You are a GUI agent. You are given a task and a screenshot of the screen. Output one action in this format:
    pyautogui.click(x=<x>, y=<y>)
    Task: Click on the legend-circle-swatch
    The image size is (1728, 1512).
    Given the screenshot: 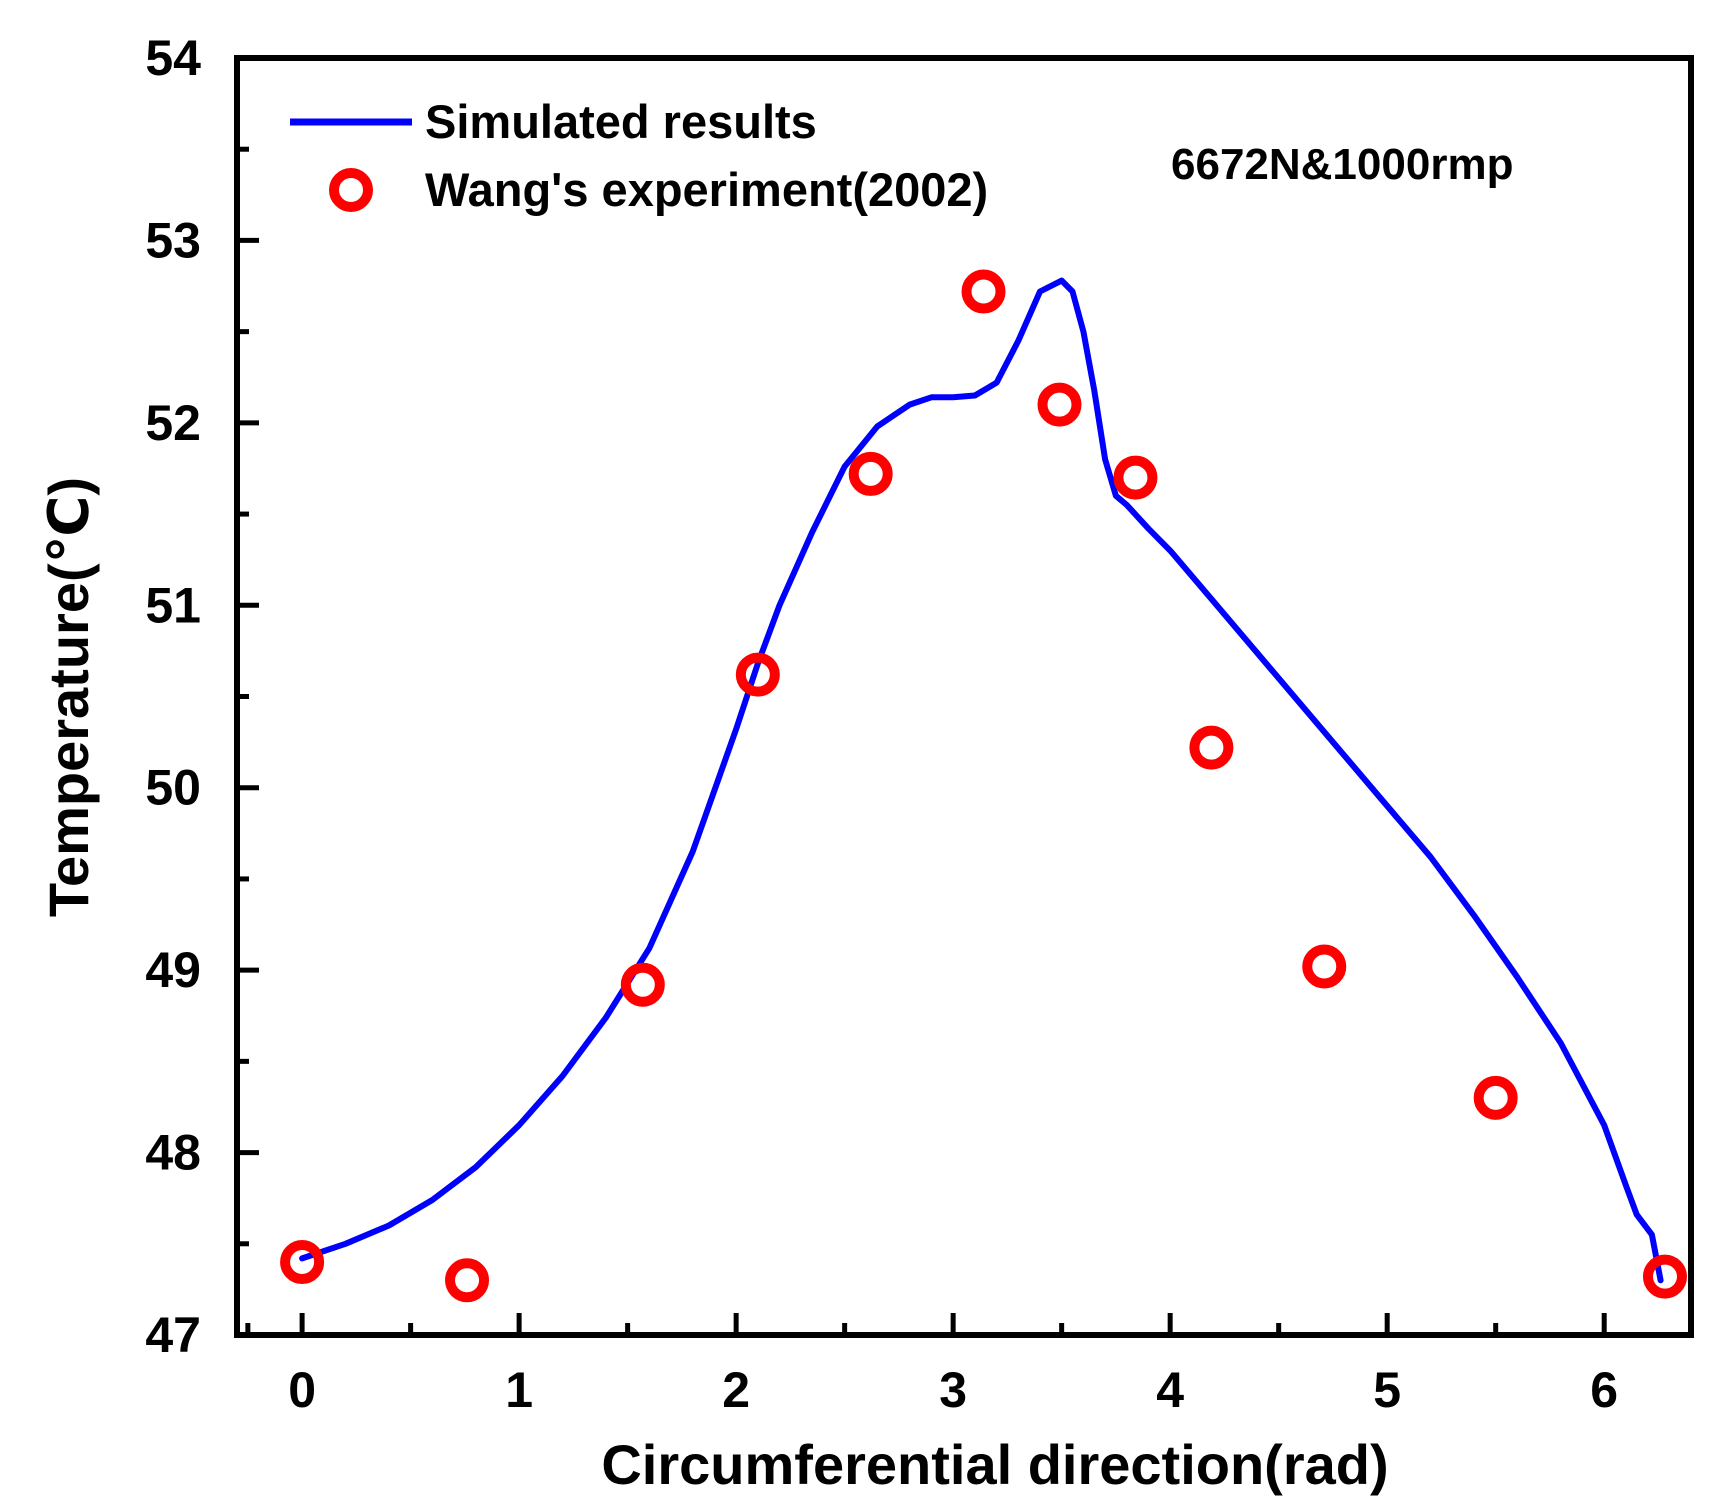 What is the action you would take?
    pyautogui.click(x=351, y=190)
    